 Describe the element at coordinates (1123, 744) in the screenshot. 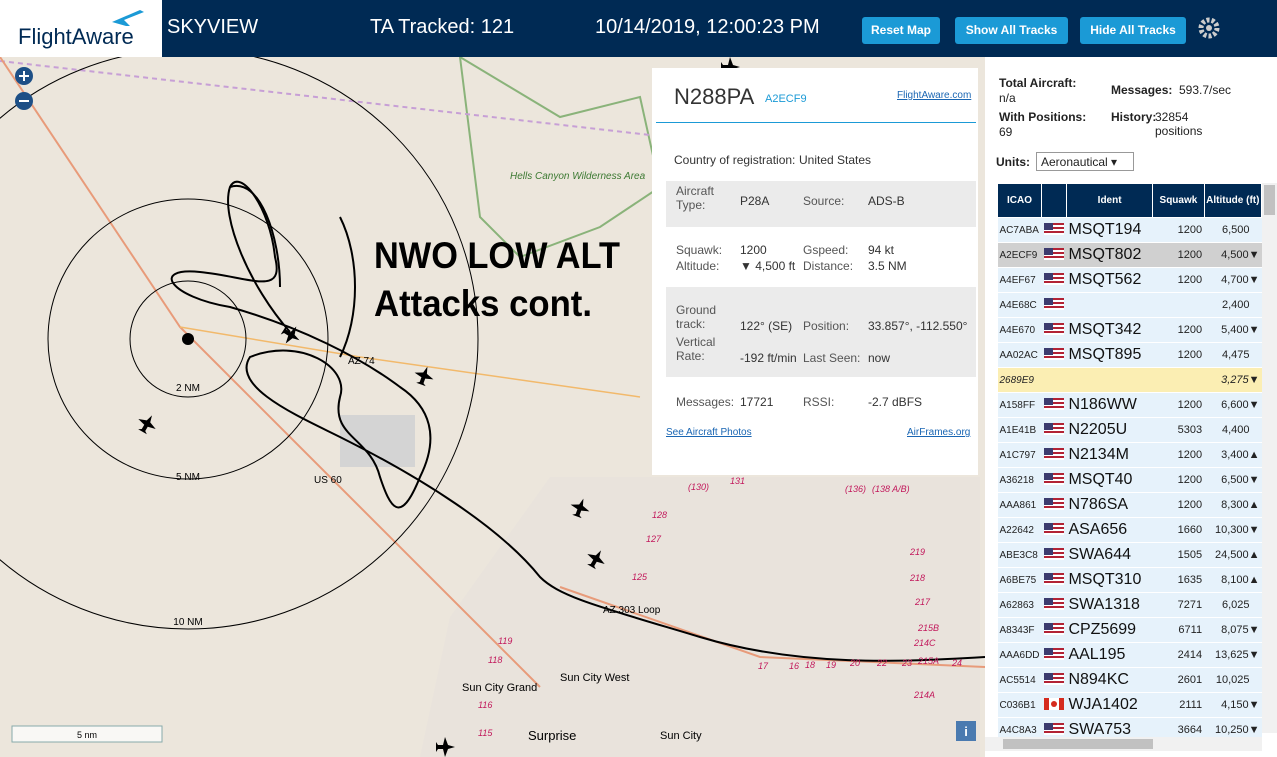

I see `horizontal-scrollbar` at that location.